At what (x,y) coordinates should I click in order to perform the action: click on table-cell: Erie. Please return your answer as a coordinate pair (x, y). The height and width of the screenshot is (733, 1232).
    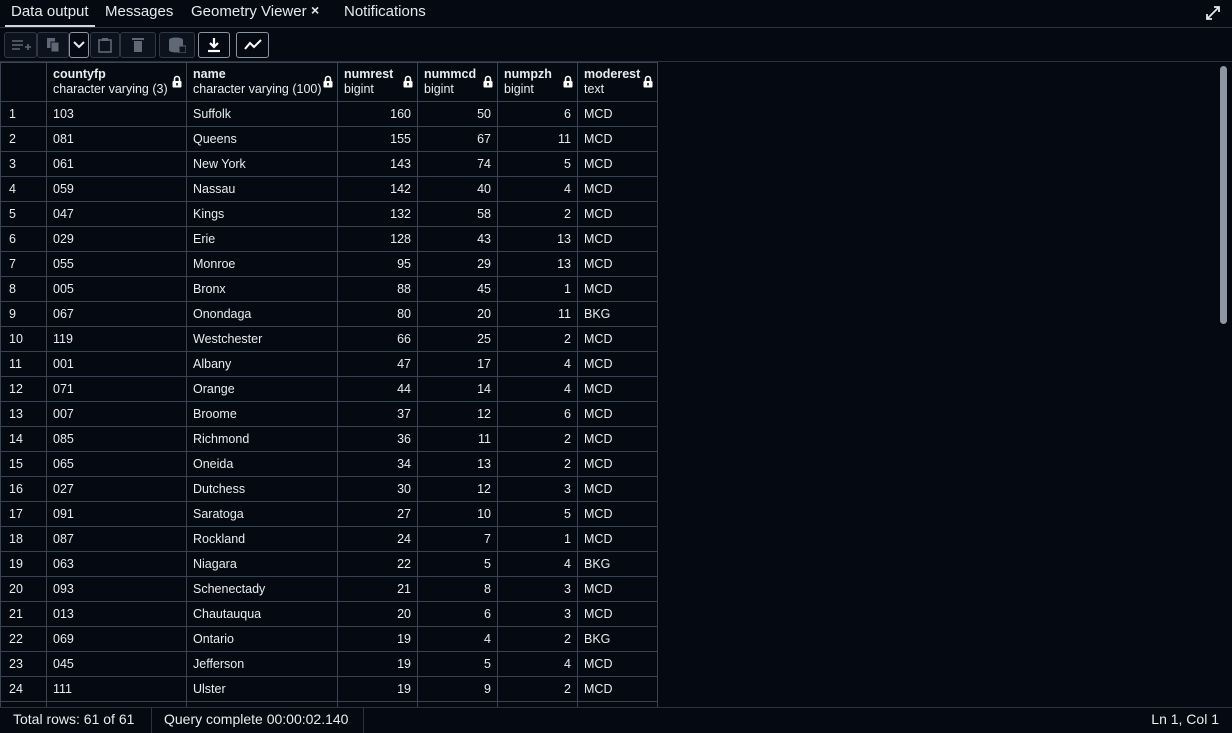
    Looking at the image, I should click on (262, 239).